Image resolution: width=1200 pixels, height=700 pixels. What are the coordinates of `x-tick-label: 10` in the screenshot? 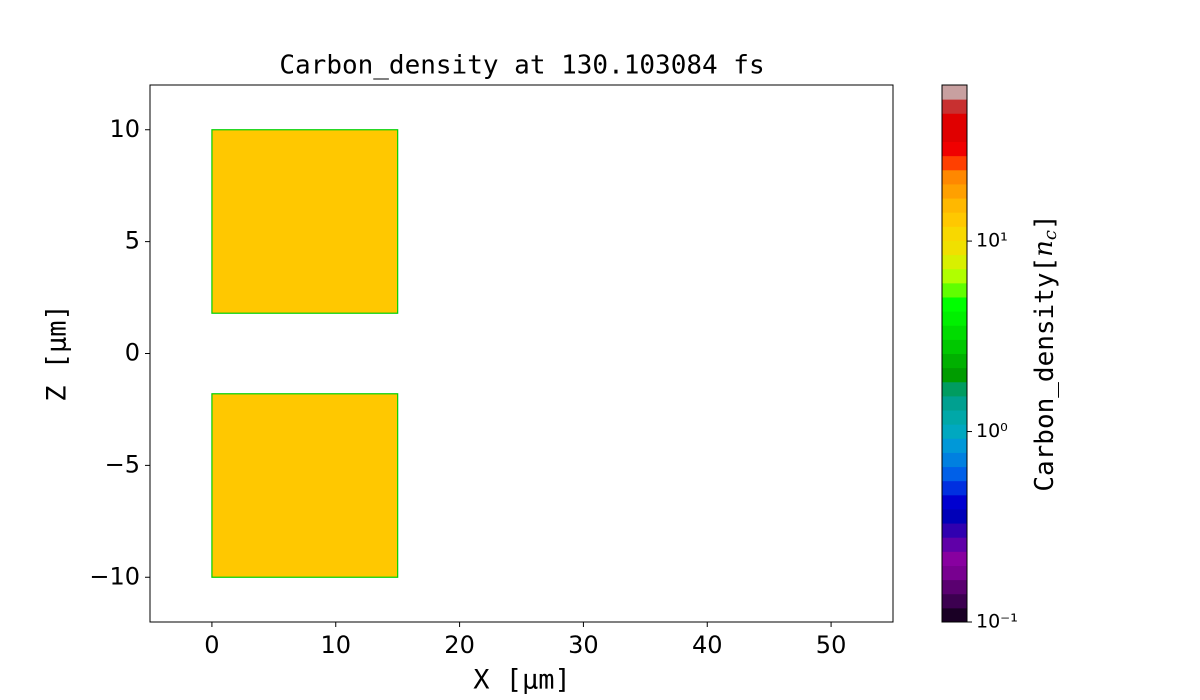 It's located at (335, 645).